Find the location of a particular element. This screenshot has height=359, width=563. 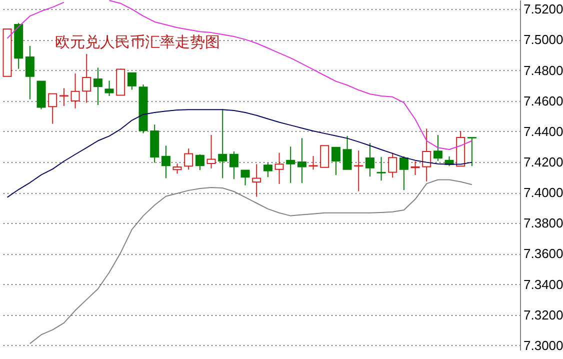

y-tick-label: 7.5000 is located at coordinates (543, 40).